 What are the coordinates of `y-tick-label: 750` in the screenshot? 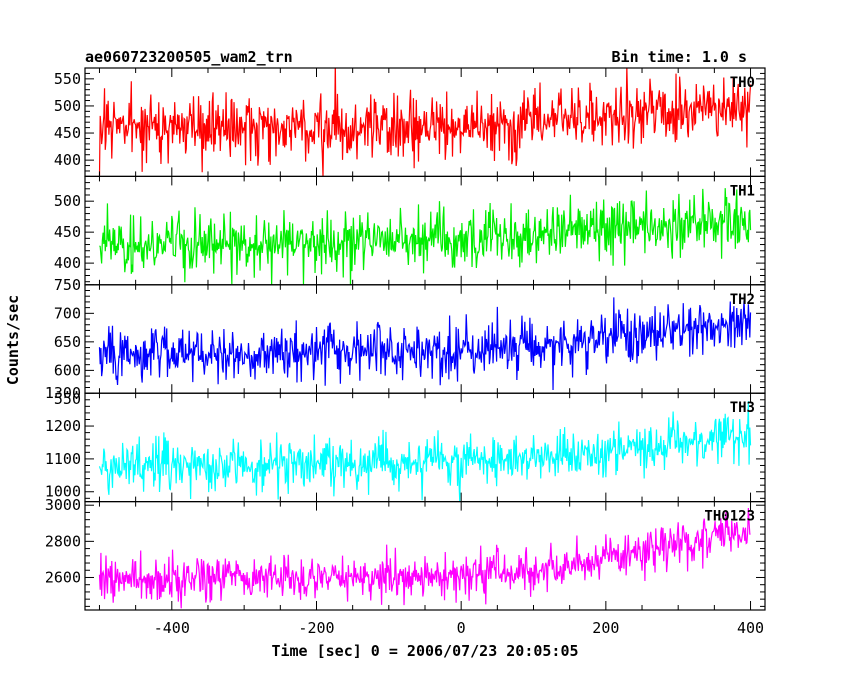 It's located at (67, 285).